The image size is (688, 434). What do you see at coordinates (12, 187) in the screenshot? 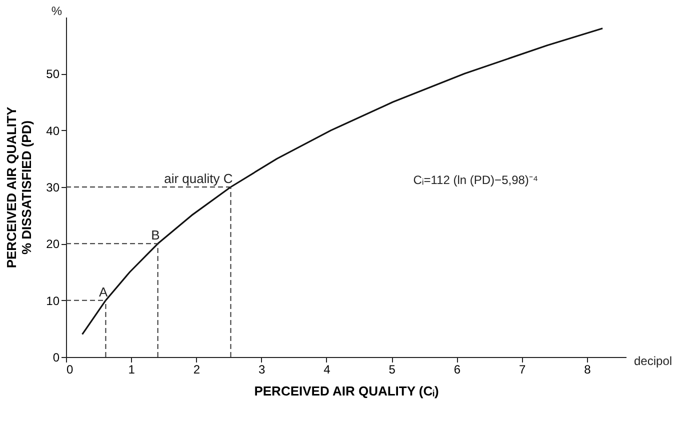
I see `text: PERCEIVED AIR QUALITY` at bounding box center [12, 187].